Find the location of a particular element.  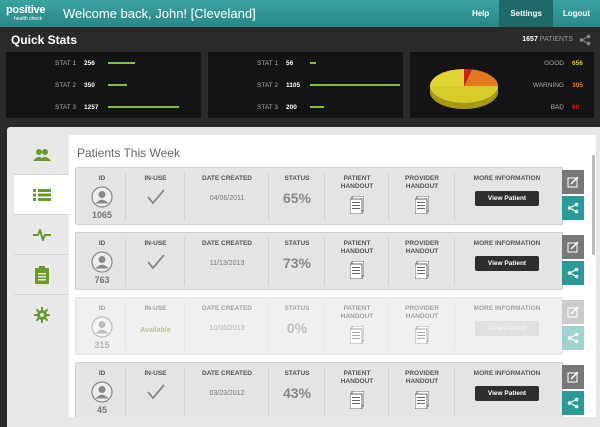

logout-button: Logout is located at coordinates (576, 13).